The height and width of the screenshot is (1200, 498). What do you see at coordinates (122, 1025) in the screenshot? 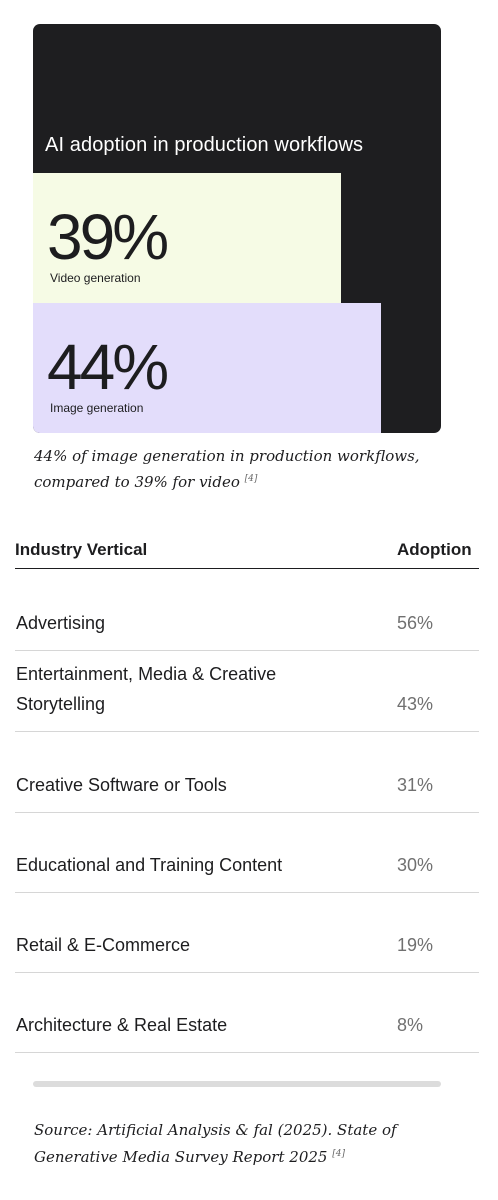
I see `row-vertical-name: Architecture & Real Estate` at bounding box center [122, 1025].